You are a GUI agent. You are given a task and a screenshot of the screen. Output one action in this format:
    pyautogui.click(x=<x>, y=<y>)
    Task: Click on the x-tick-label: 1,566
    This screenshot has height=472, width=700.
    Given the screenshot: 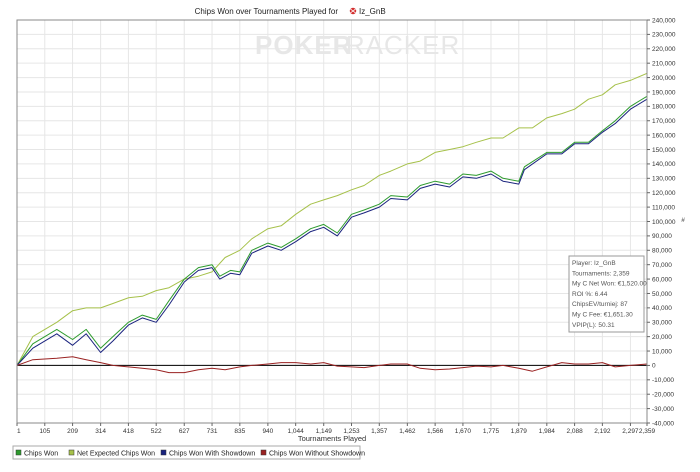 What is the action you would take?
    pyautogui.click(x=435, y=431)
    